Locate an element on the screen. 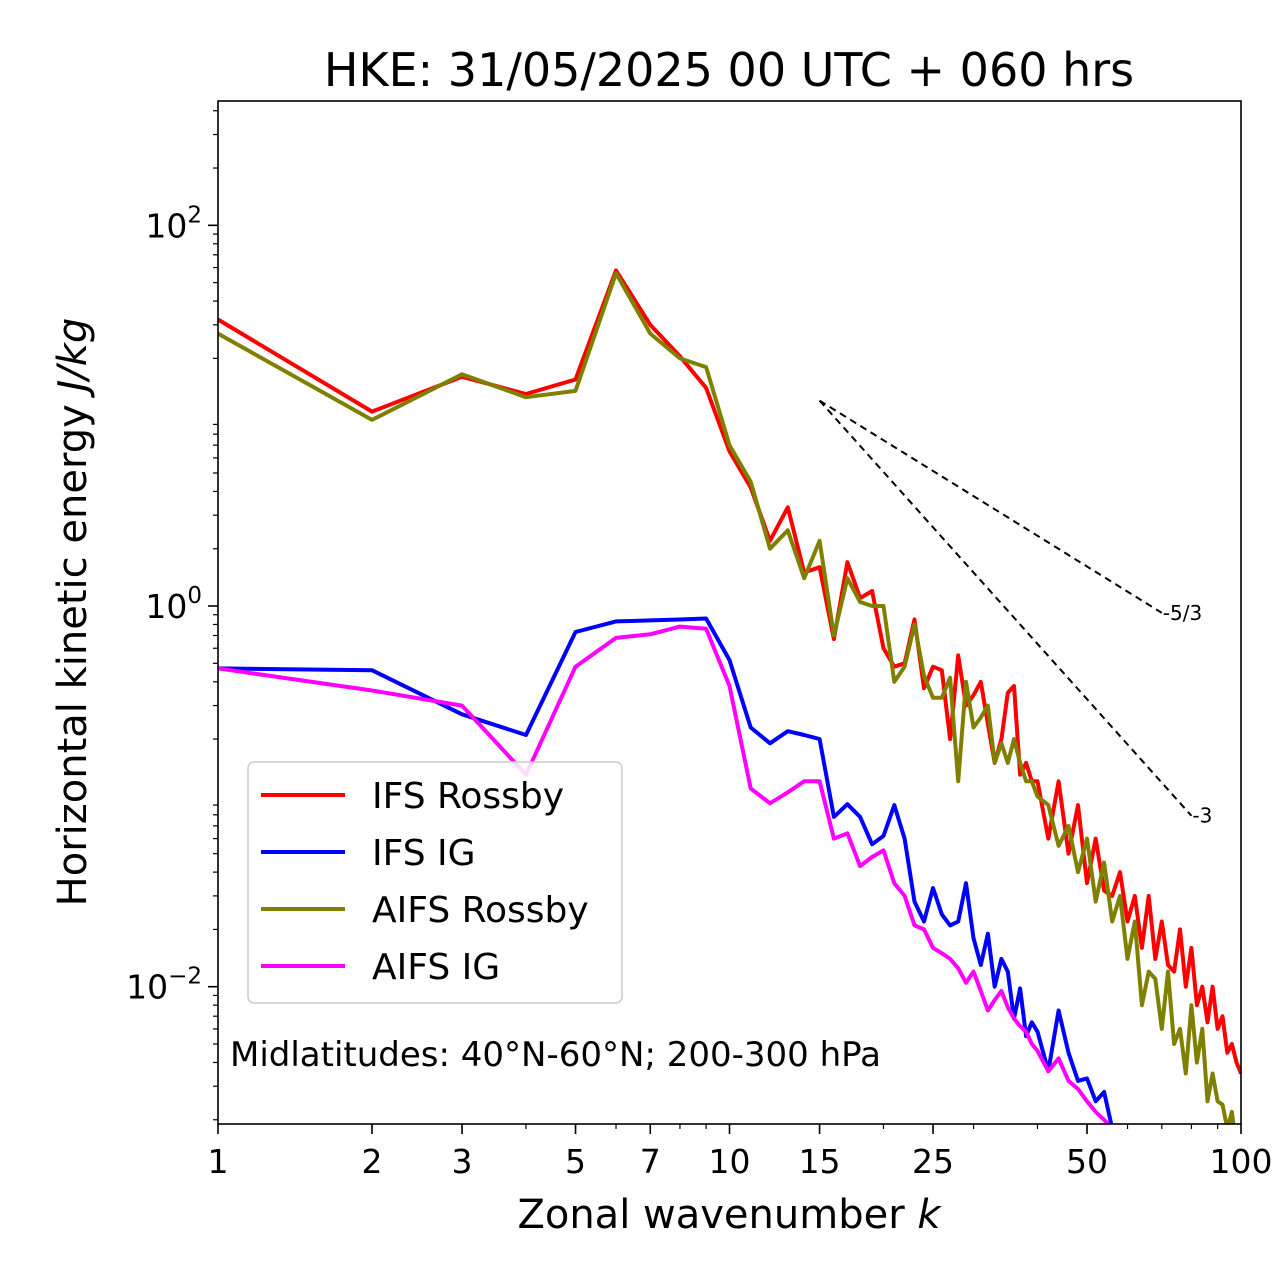 This screenshot has height=1288, width=1280. y-axis-label-units: J/kg is located at coordinates (73, 358).